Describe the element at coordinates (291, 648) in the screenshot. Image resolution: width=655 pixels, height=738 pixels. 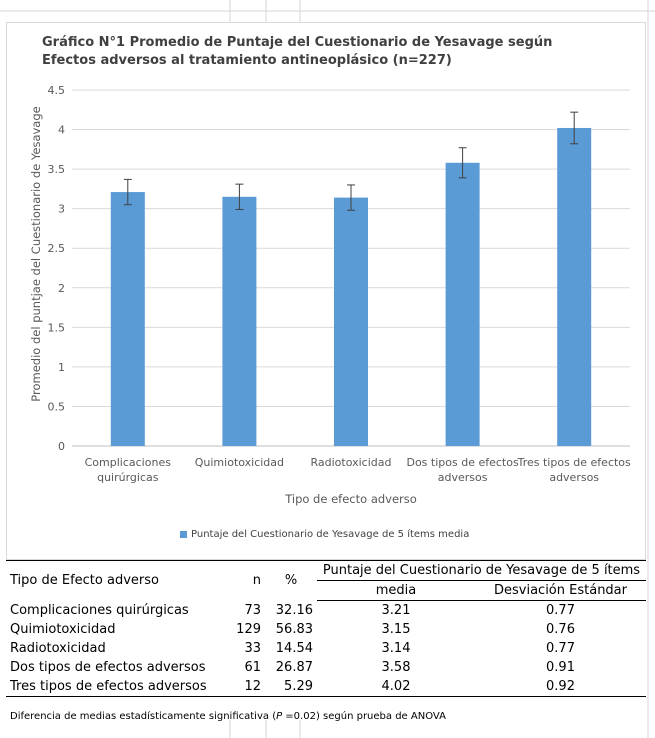
I see `cell-pct: 14.54` at that location.